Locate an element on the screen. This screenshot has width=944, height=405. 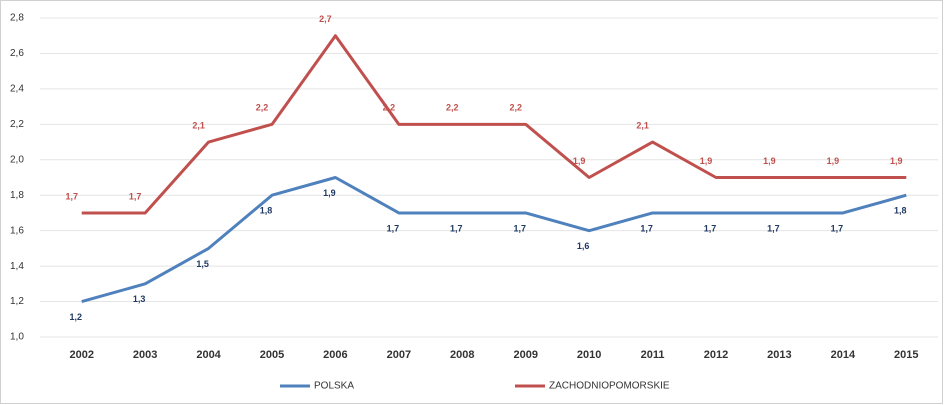
data-label: 1,6 is located at coordinates (583, 246).